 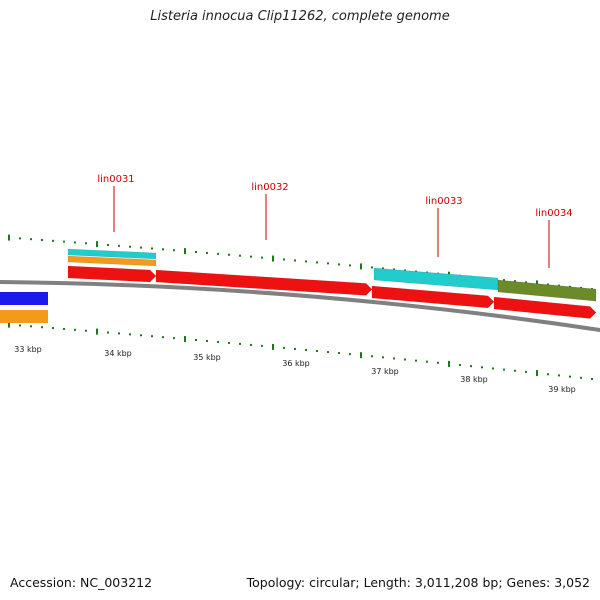 What do you see at coordinates (553, 213) in the screenshot?
I see `gene-label: lin0034` at bounding box center [553, 213].